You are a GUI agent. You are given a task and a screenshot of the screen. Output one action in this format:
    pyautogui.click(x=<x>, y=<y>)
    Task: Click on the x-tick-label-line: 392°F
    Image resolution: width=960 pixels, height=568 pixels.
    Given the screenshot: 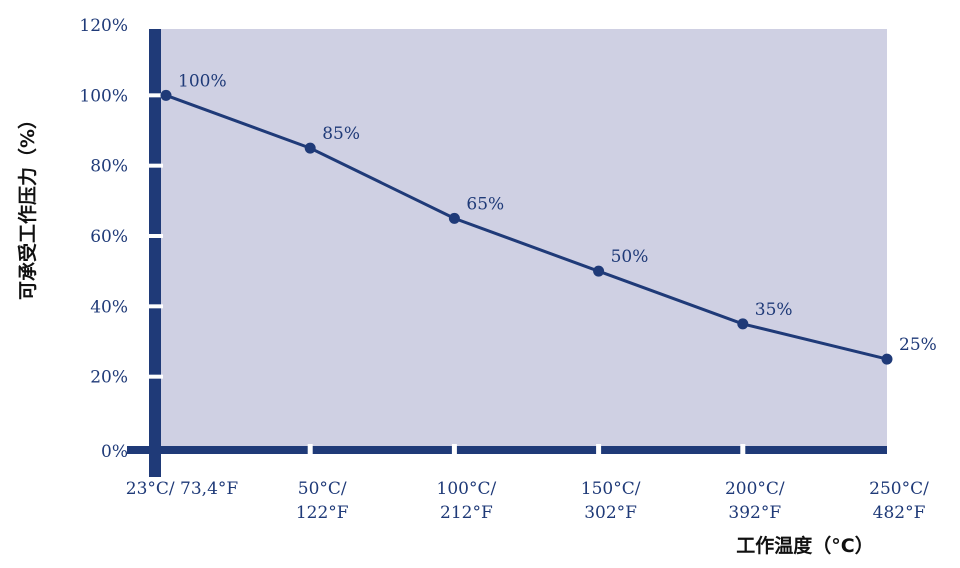 What is the action you would take?
    pyautogui.click(x=754, y=513)
    